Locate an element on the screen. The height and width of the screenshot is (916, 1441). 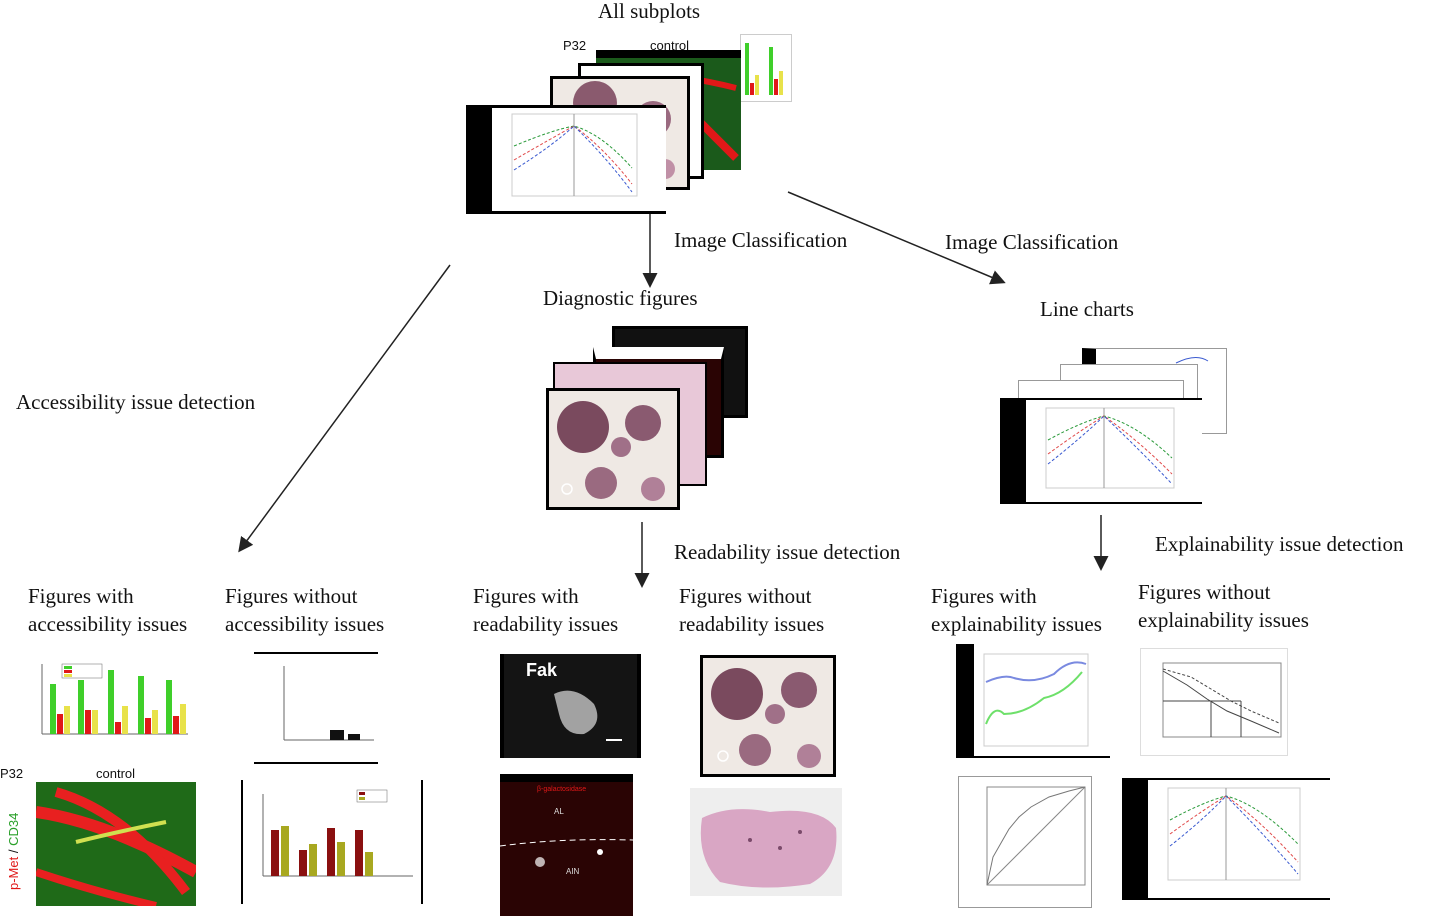
cd34-label: CD34 is located at coordinates (13, 829).